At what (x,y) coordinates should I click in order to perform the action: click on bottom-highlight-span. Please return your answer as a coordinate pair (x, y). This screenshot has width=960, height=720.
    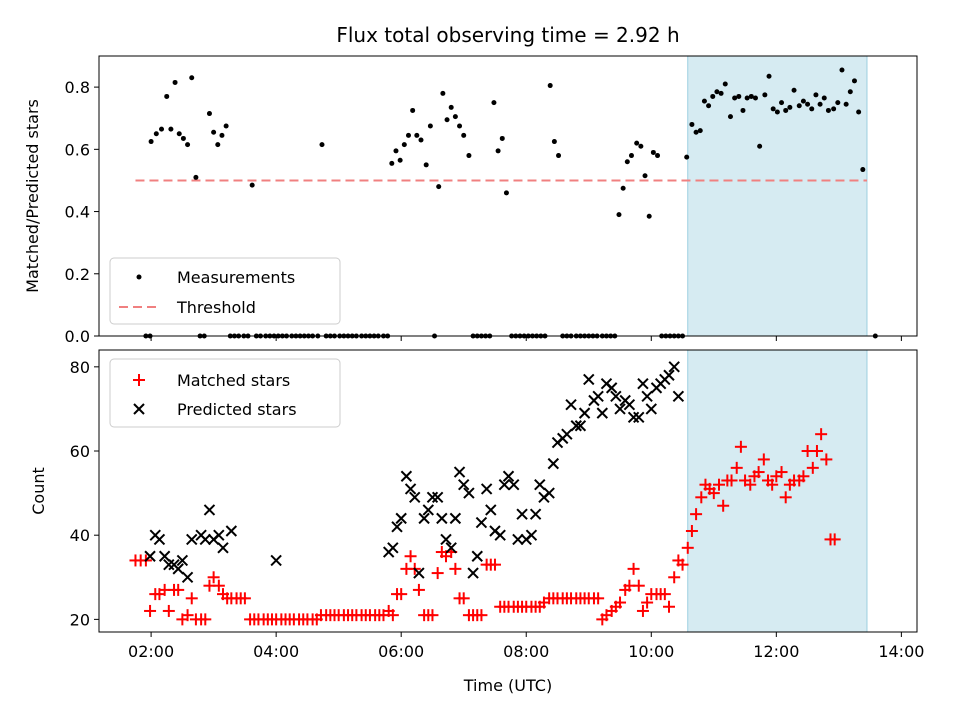
    Looking at the image, I should click on (777, 491).